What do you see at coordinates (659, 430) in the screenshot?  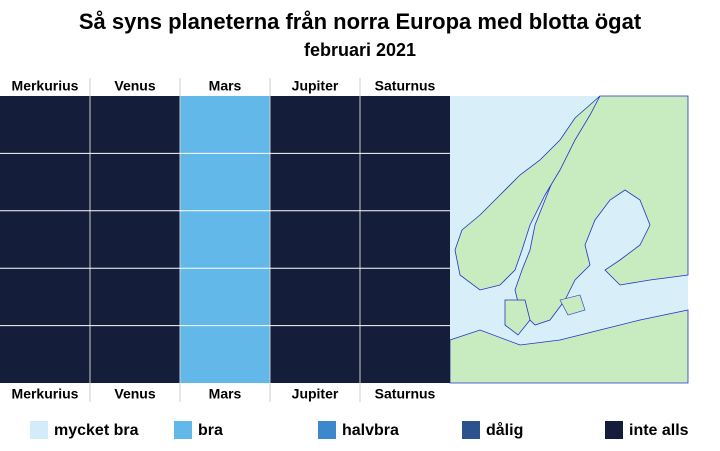 I see `legend-label: inte alls` at bounding box center [659, 430].